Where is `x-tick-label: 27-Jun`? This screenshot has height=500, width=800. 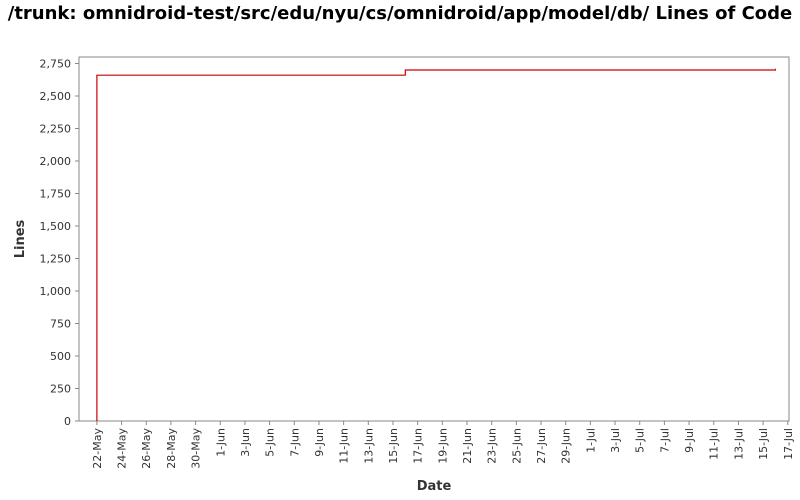 x-tick-label: 27-Jun is located at coordinates (541, 446).